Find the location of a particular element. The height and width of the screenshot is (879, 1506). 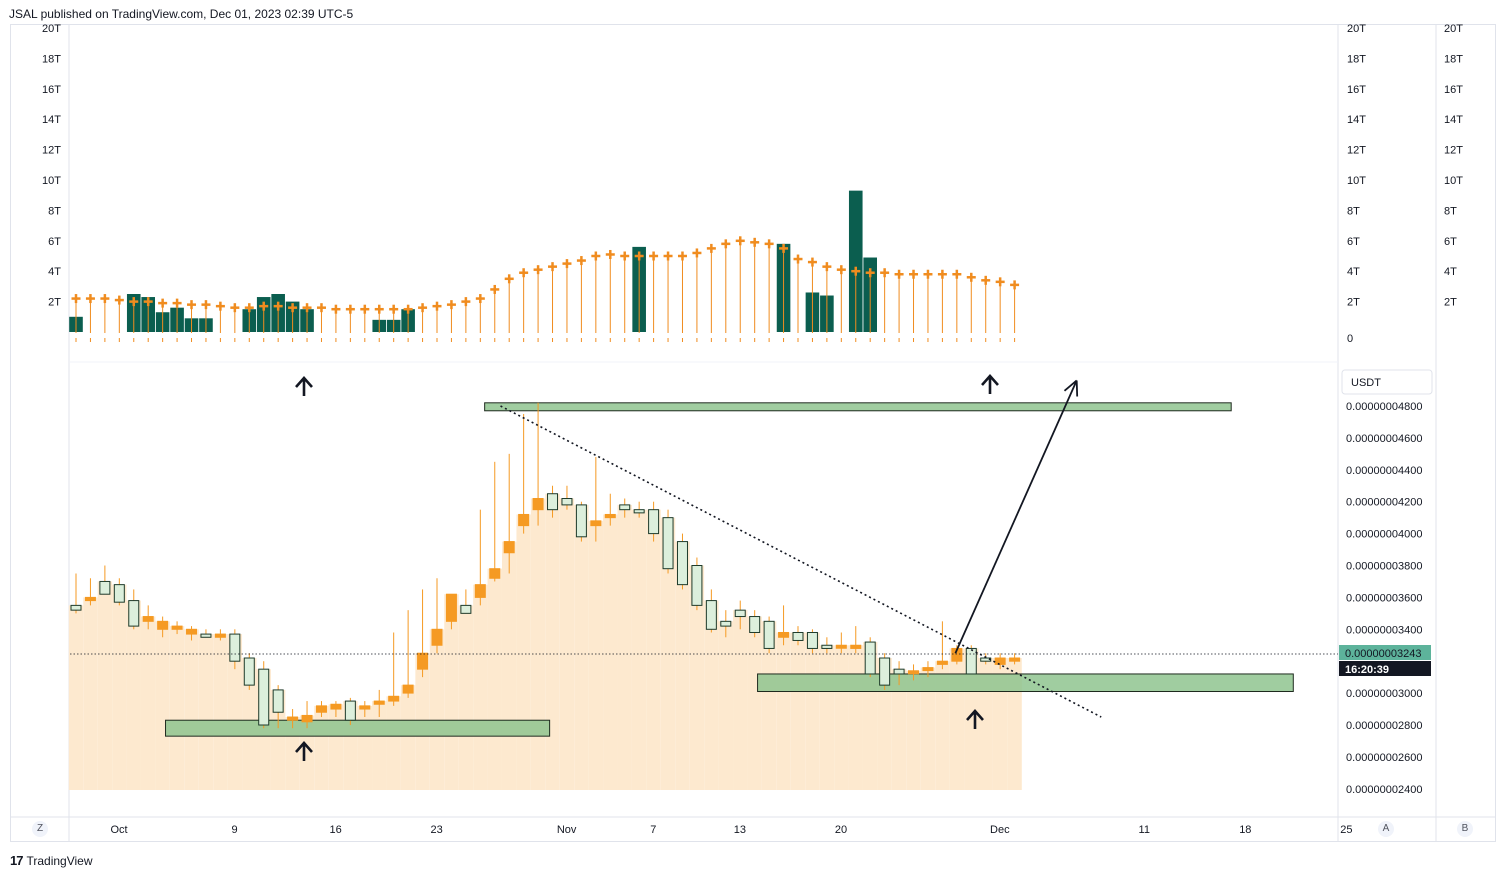

scale-button-b: B is located at coordinates (1465, 829).